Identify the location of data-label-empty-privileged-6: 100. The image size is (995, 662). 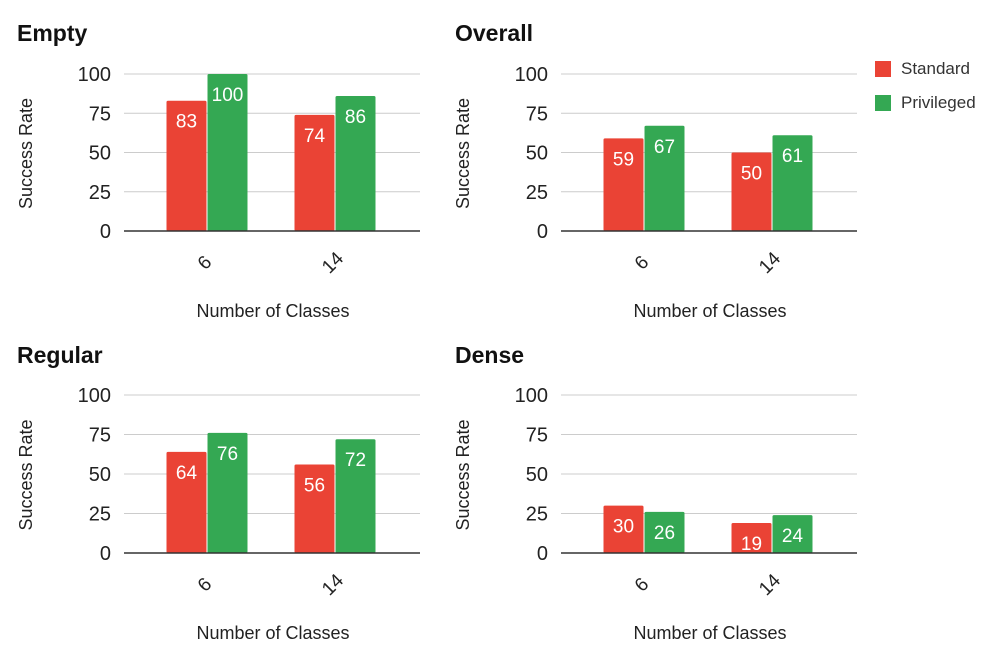
(228, 95).